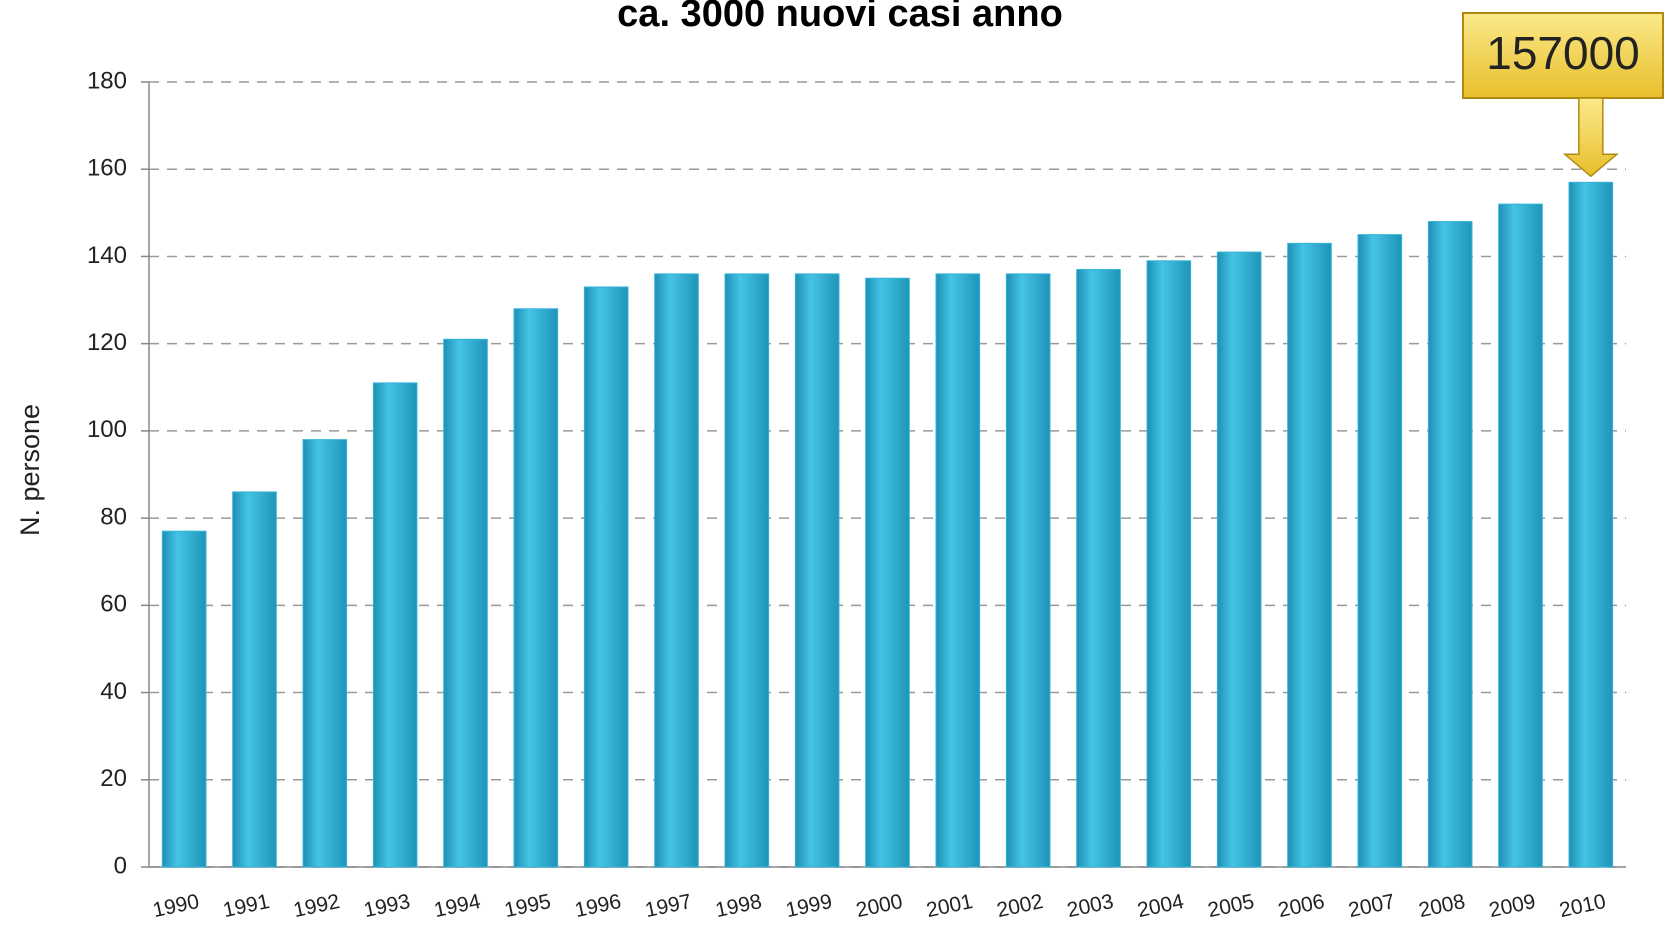 This screenshot has height=934, width=1672. I want to click on x-tick-label: 2008, so click(1442, 906).